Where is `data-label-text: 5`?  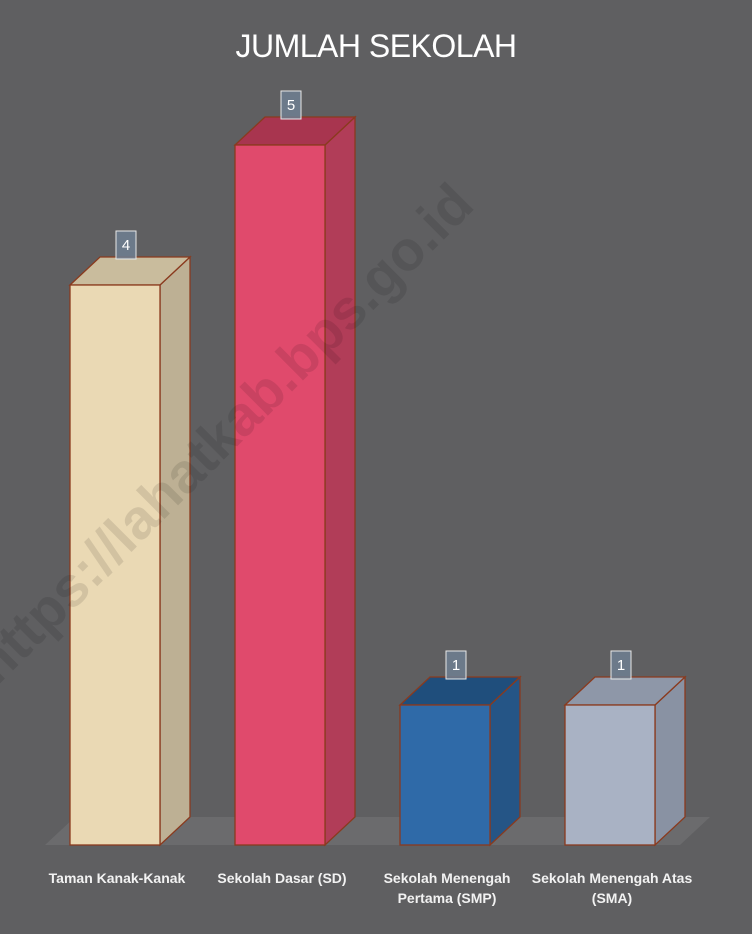 data-label-text: 5 is located at coordinates (291, 105).